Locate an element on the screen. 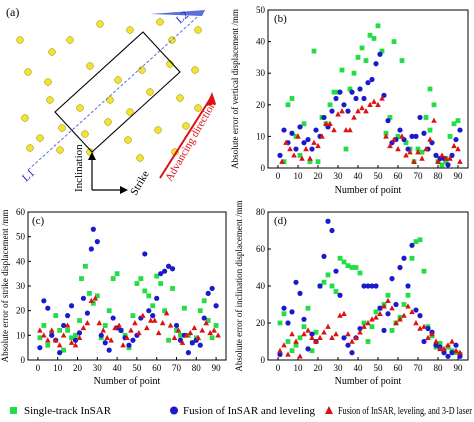  y-tick-label: 20 is located at coordinates (261, 105).